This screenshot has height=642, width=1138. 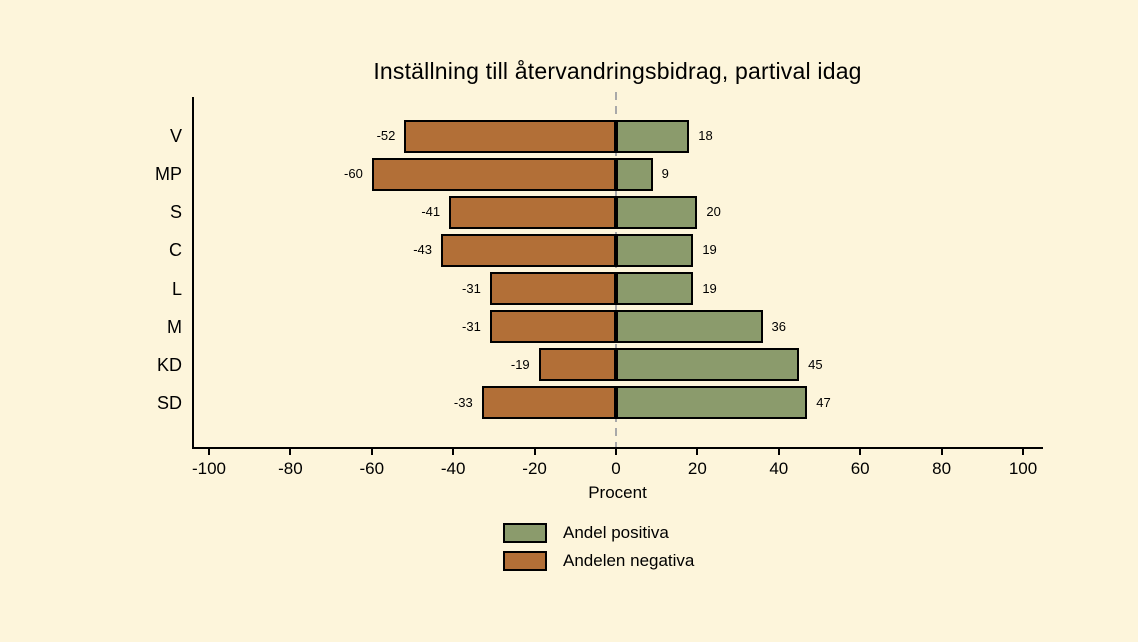 I want to click on positive-bar-C, so click(x=655, y=250).